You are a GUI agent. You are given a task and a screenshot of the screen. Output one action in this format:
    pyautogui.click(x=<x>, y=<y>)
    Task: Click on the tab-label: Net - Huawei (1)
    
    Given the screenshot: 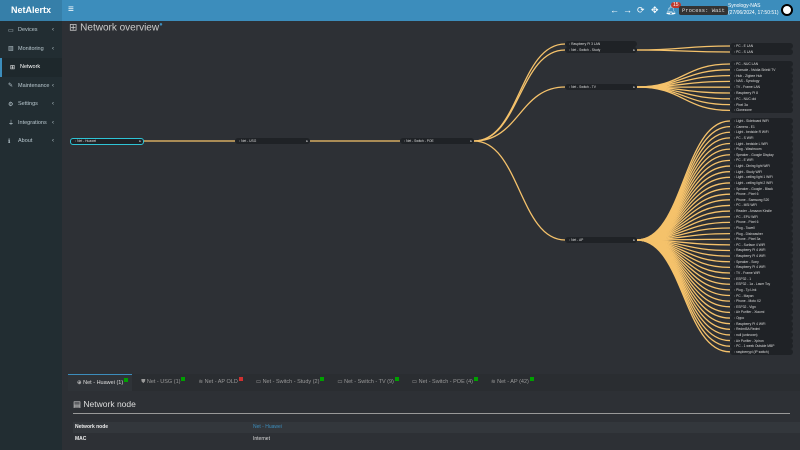 What is the action you would take?
    pyautogui.click(x=103, y=383)
    